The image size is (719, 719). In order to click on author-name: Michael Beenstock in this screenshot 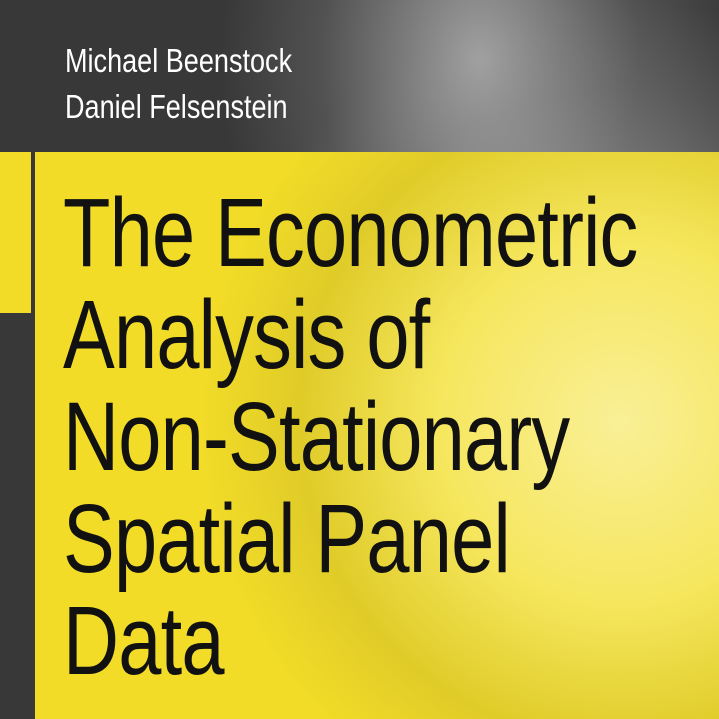, I will do `click(179, 60)`.